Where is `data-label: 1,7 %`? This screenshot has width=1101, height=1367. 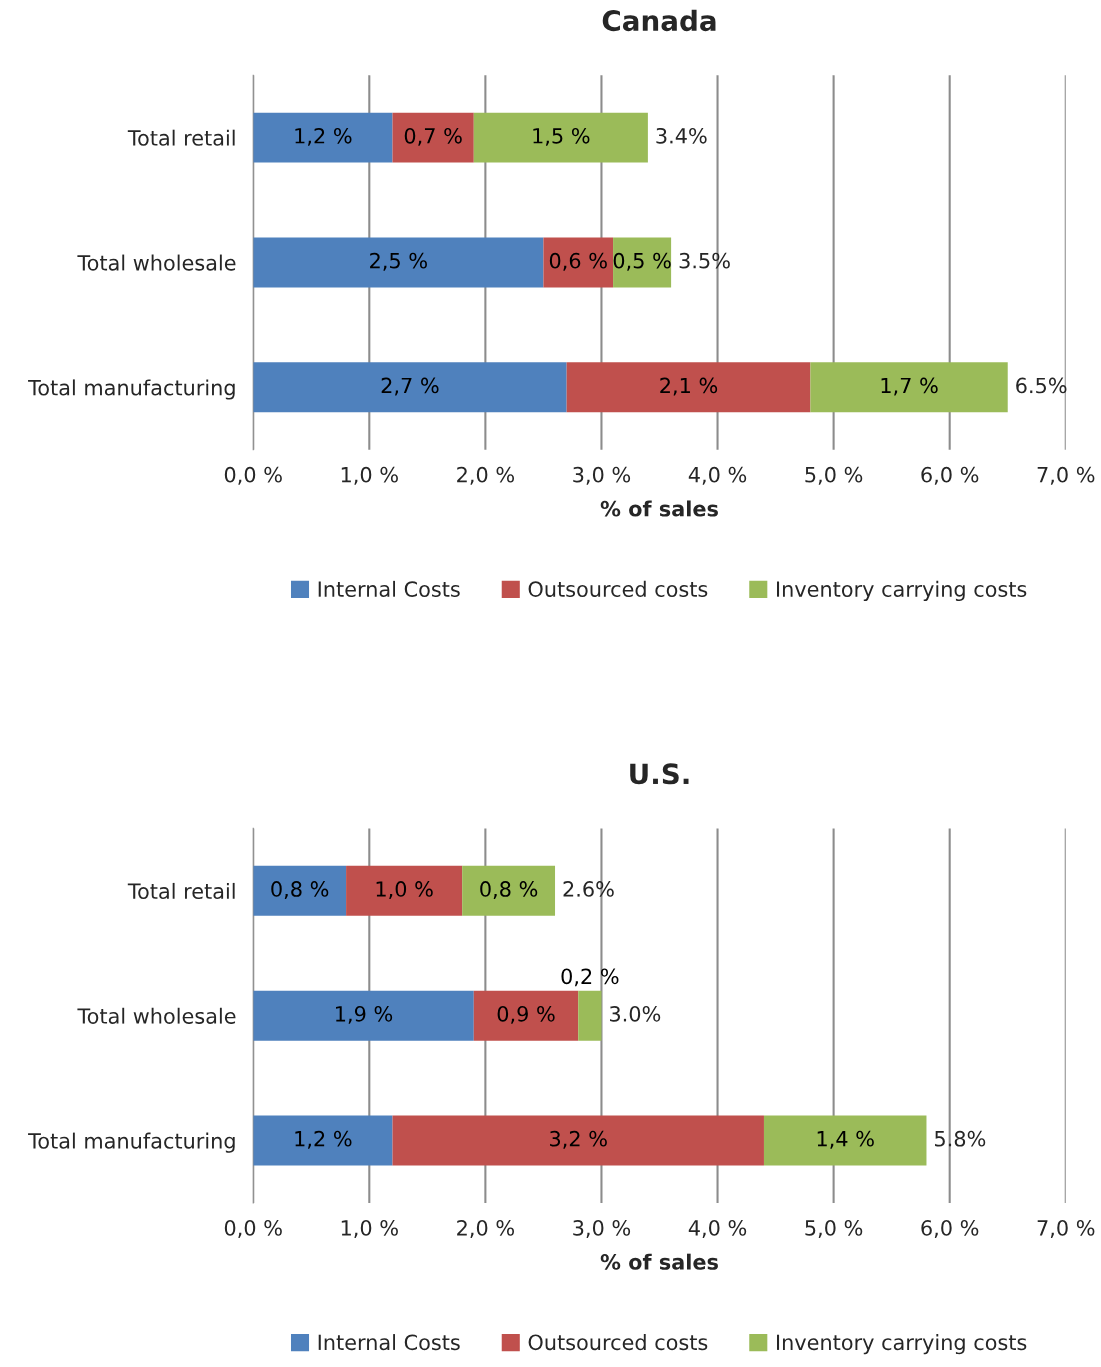 data-label: 1,7 % is located at coordinates (909, 386).